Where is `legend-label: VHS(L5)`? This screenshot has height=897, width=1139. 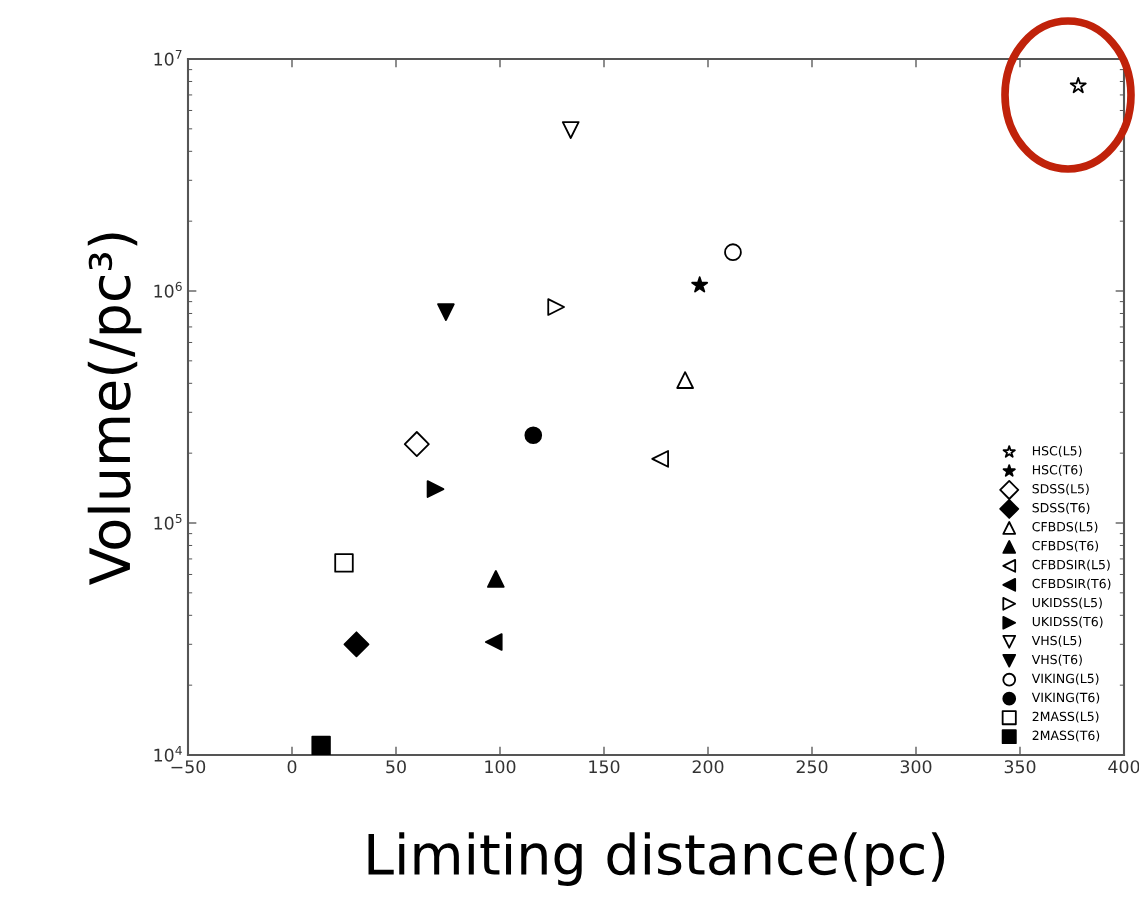
legend-label: VHS(L5) is located at coordinates (1056, 641).